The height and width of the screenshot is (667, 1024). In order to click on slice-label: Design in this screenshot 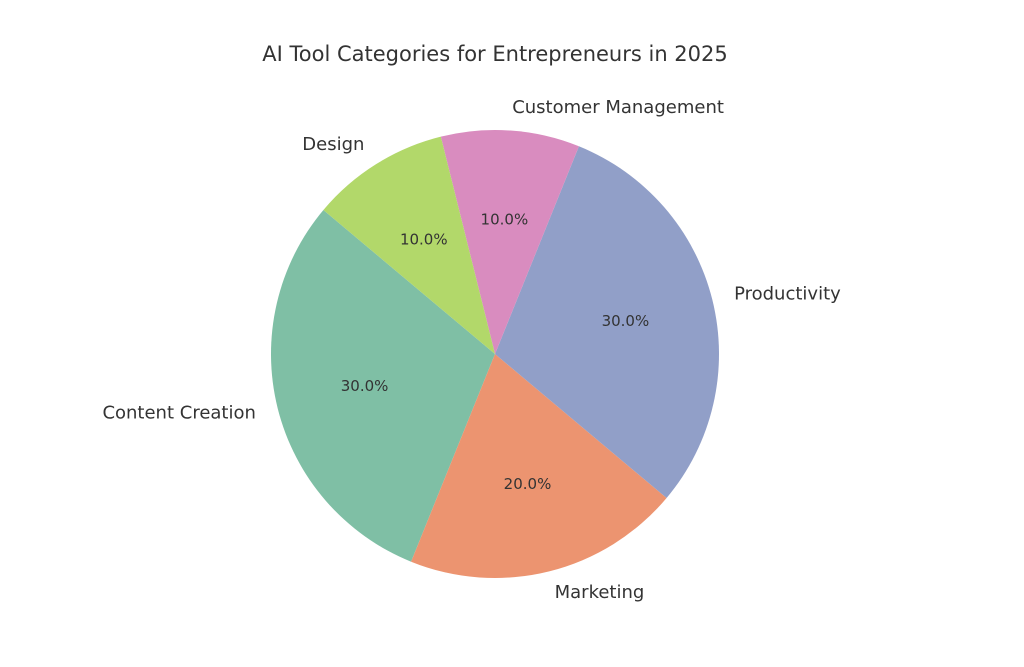, I will do `click(333, 144)`.